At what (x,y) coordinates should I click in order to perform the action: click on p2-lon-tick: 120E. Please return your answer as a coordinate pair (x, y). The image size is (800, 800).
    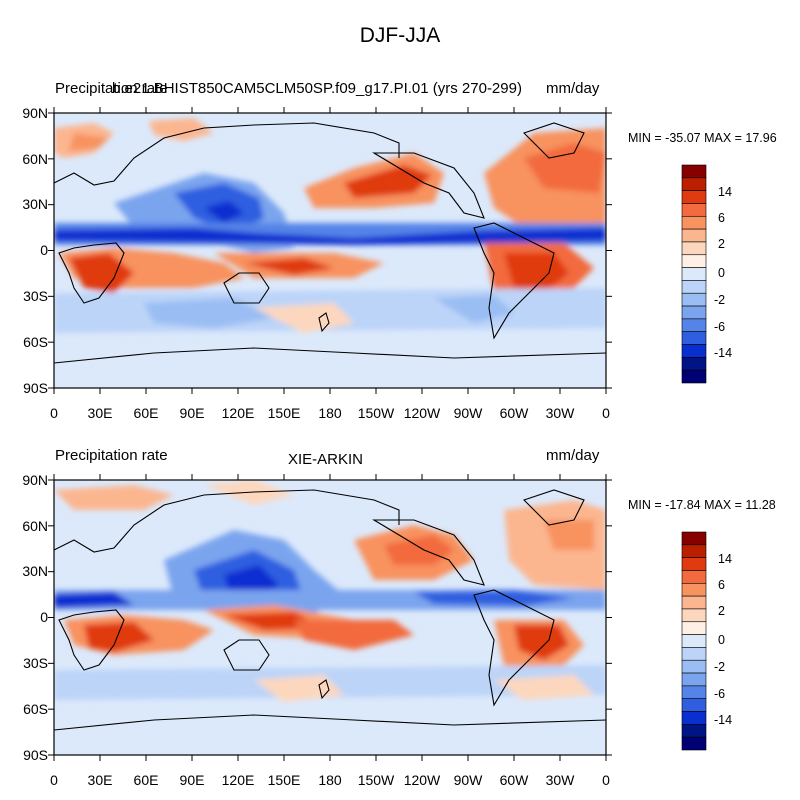
    Looking at the image, I should click on (238, 780).